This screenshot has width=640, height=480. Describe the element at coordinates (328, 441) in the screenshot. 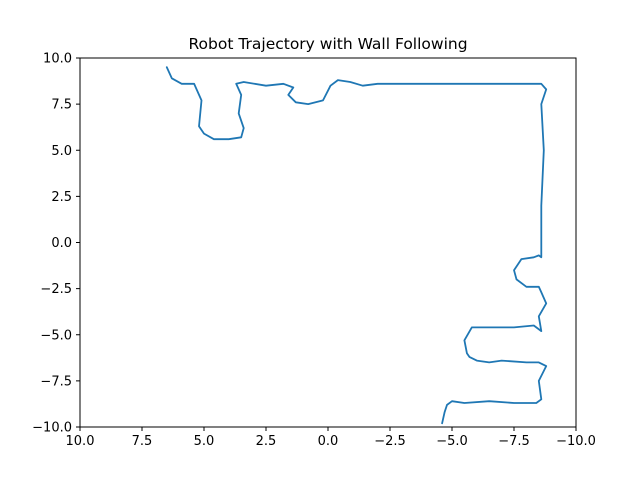

I see `x-tick-label: 0.0` at that location.